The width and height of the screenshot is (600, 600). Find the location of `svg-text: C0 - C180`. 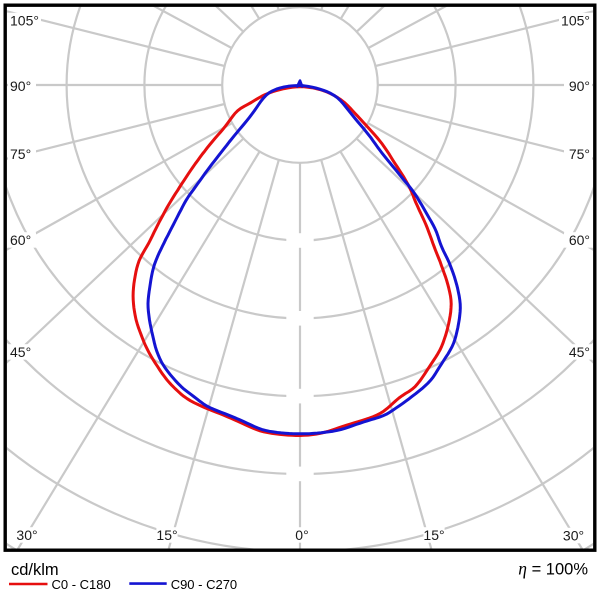

svg-text: C0 - C180 is located at coordinates (81, 584).